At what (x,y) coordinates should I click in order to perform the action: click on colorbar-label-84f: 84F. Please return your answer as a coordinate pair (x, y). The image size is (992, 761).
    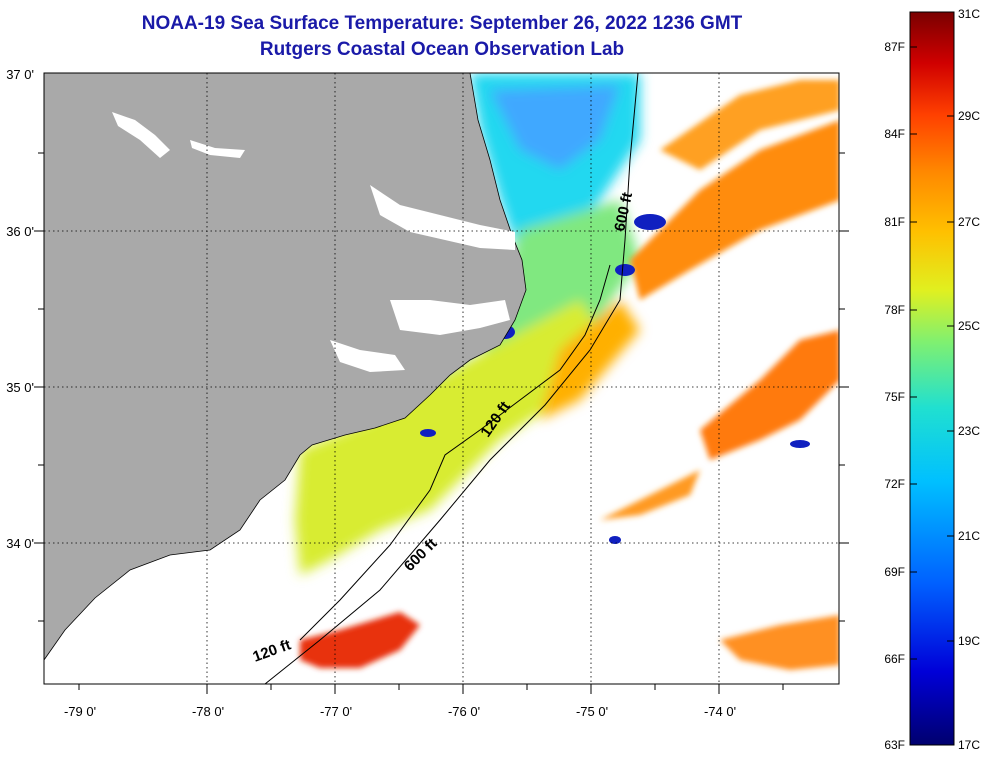
    Looking at the image, I should click on (894, 134).